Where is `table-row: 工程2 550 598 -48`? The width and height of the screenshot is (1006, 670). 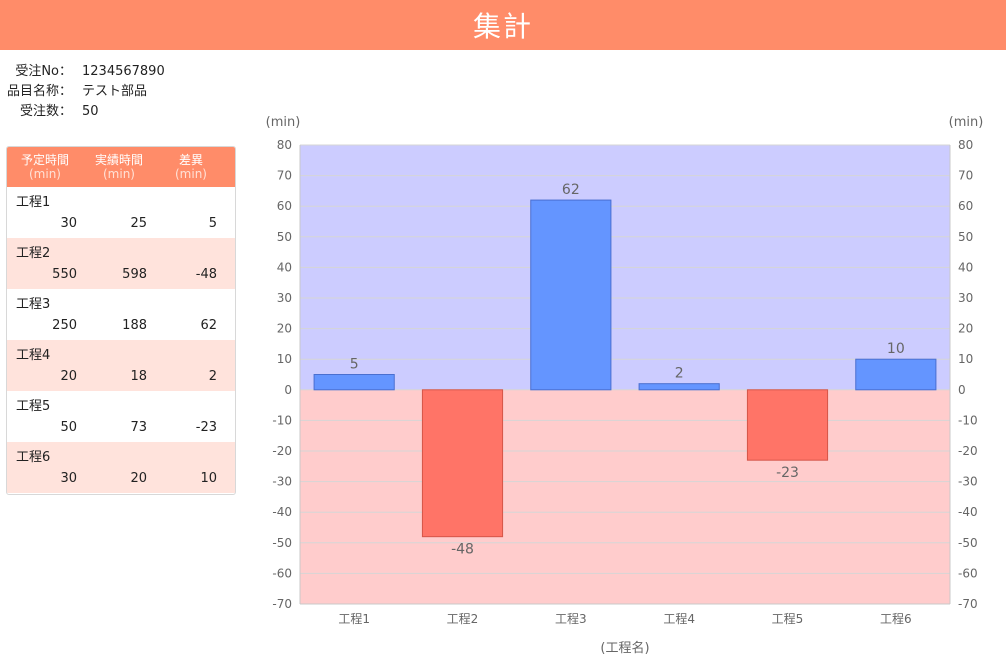
table-row: 工程2 550 598 -48 is located at coordinates (121, 263).